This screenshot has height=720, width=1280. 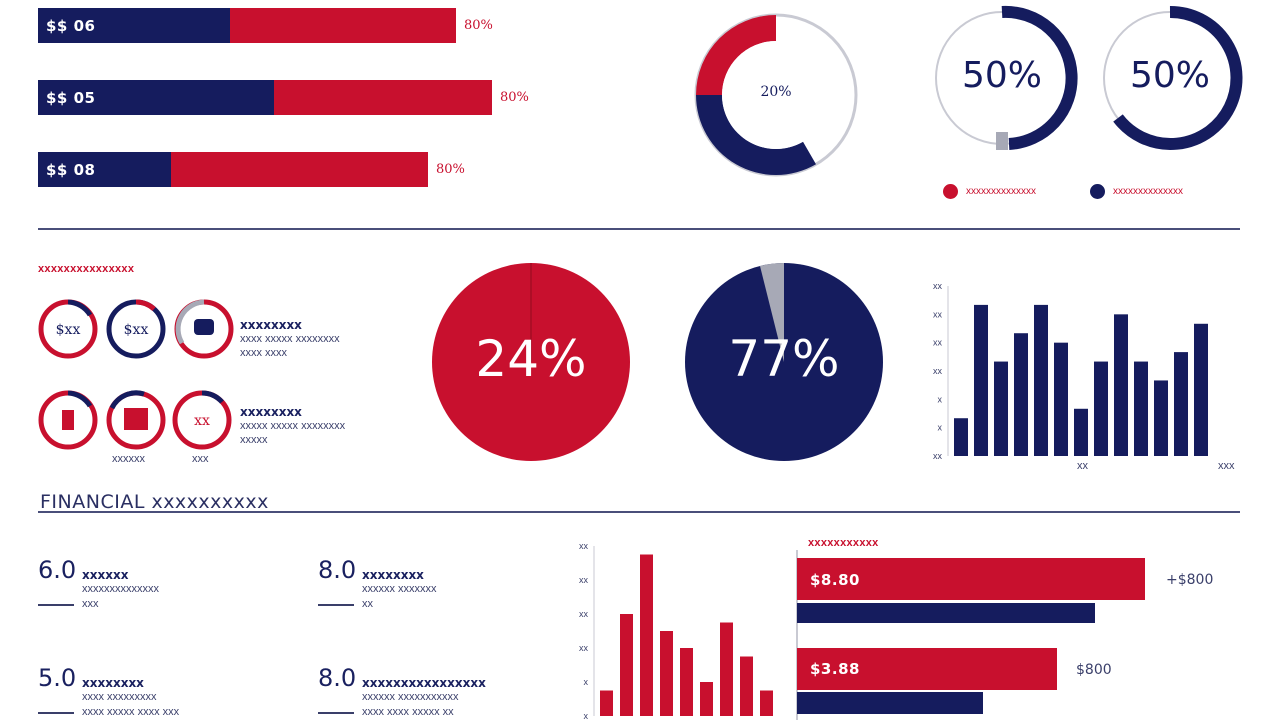 What do you see at coordinates (1070, 371) in the screenshot?
I see `mid-vertical-bar-chart: xxxxxxxxxxxx` at bounding box center [1070, 371].